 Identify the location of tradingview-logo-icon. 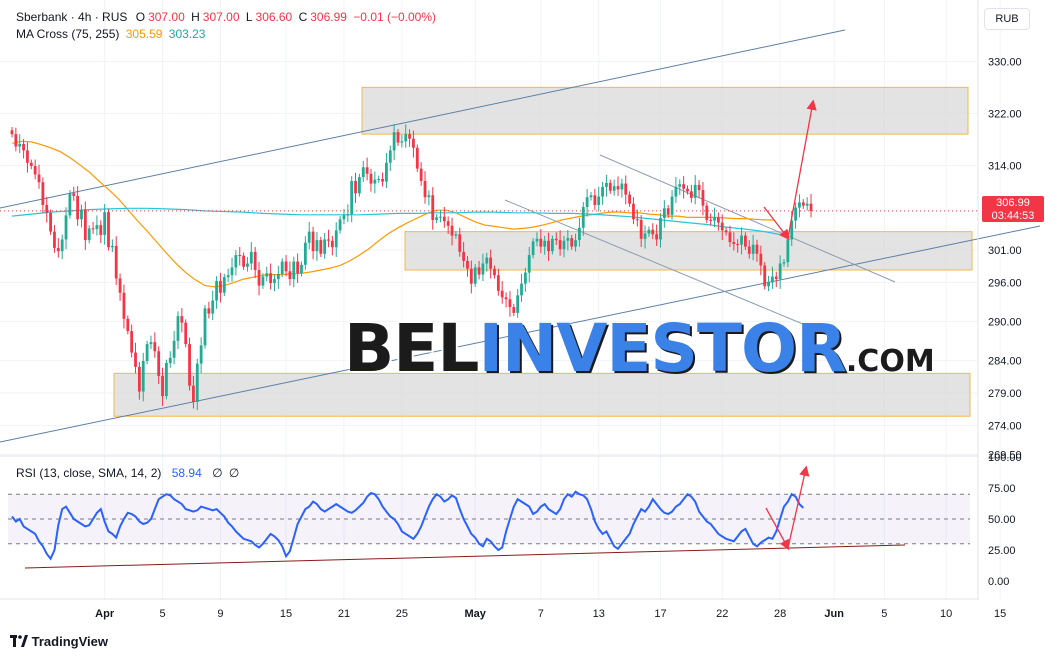
(19, 641).